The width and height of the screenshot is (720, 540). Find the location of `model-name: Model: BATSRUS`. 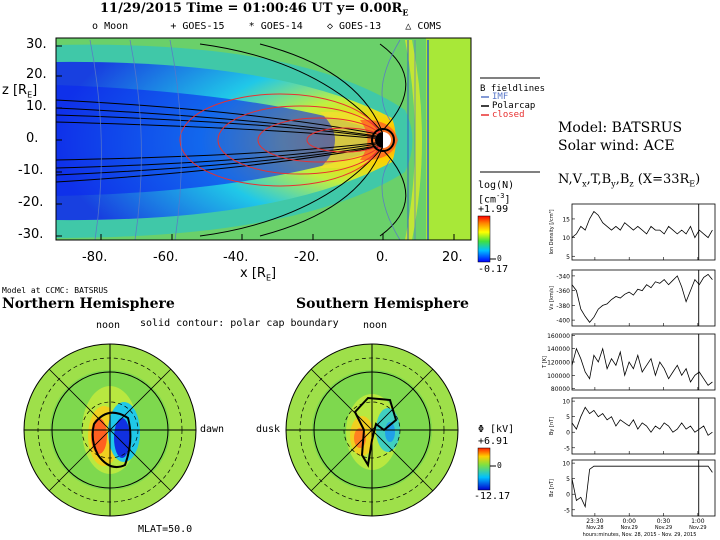

model-name: Model: BATSRUS is located at coordinates (620, 128).